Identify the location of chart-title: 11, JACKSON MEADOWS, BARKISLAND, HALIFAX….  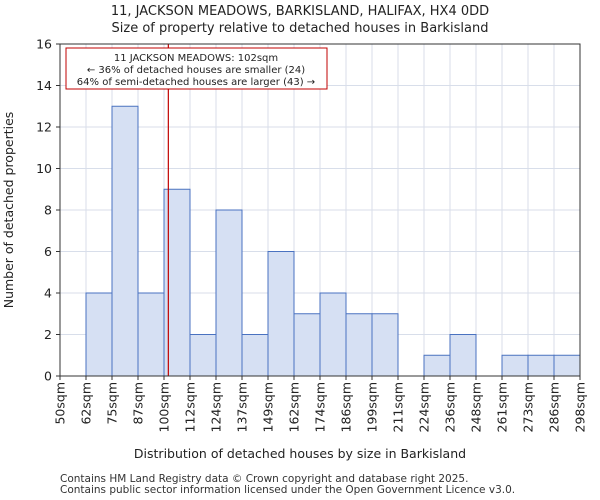
(300, 11).